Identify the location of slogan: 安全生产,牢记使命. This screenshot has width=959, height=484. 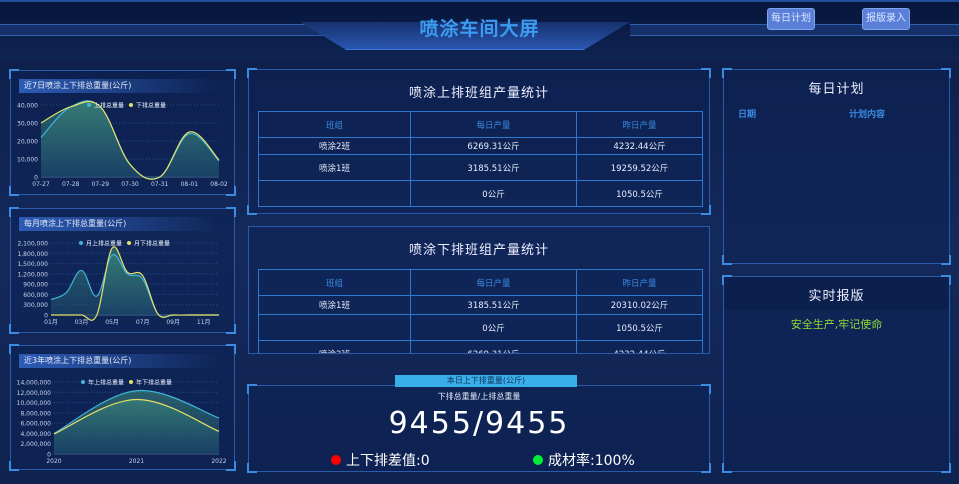
(836, 324).